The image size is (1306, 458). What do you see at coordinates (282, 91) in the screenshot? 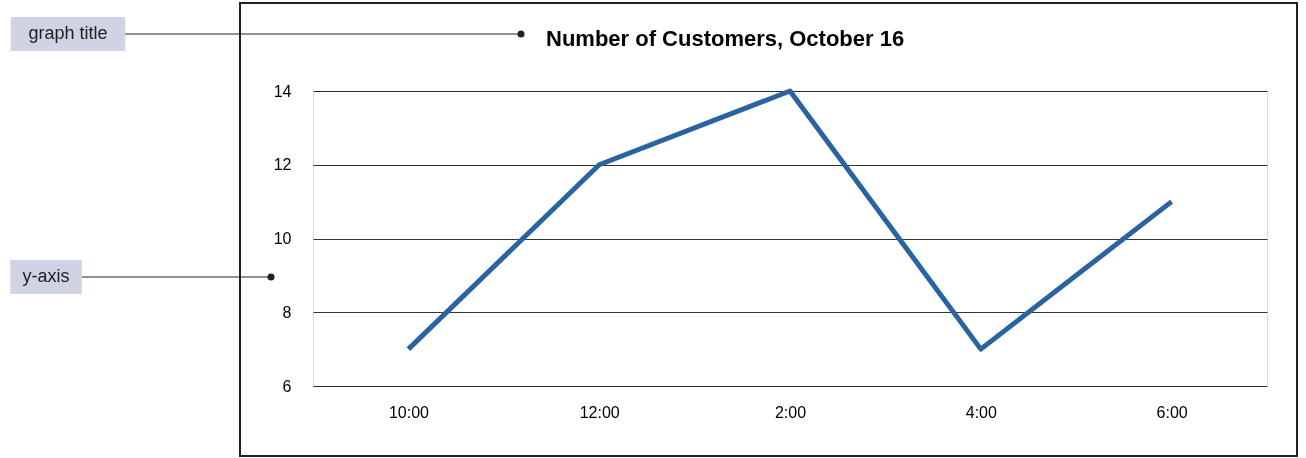
I see `y-tick-label: 14` at bounding box center [282, 91].